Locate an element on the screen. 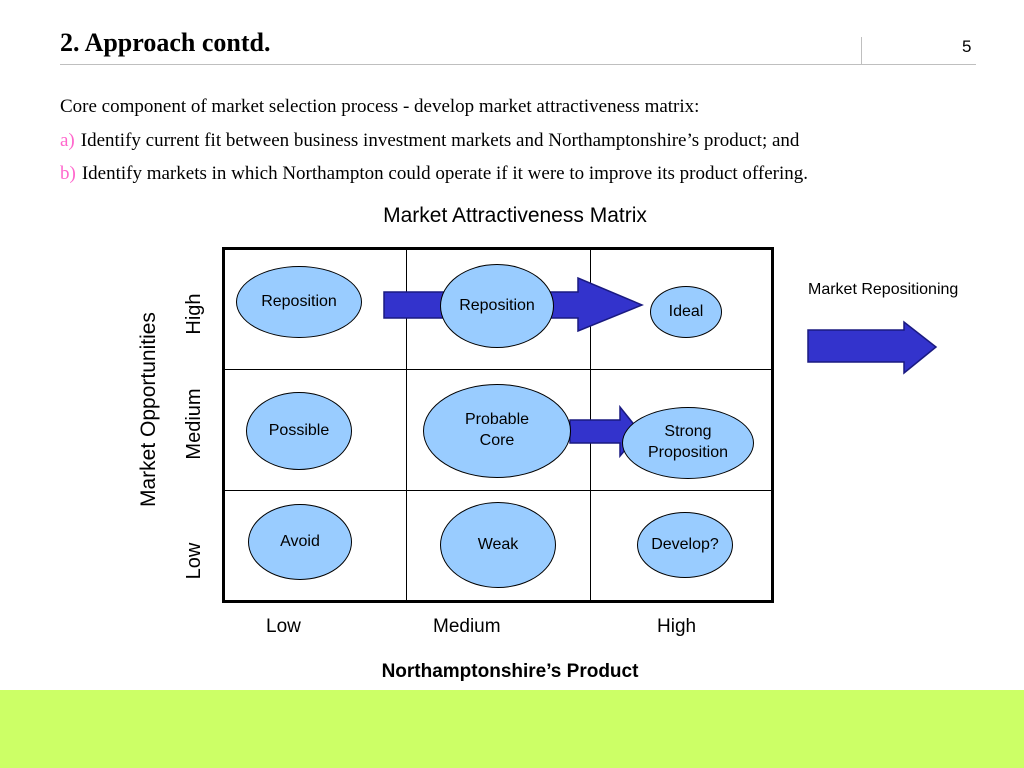 Image resolution: width=1024 pixels, height=768 pixels. grid-line-v2 is located at coordinates (590, 425).